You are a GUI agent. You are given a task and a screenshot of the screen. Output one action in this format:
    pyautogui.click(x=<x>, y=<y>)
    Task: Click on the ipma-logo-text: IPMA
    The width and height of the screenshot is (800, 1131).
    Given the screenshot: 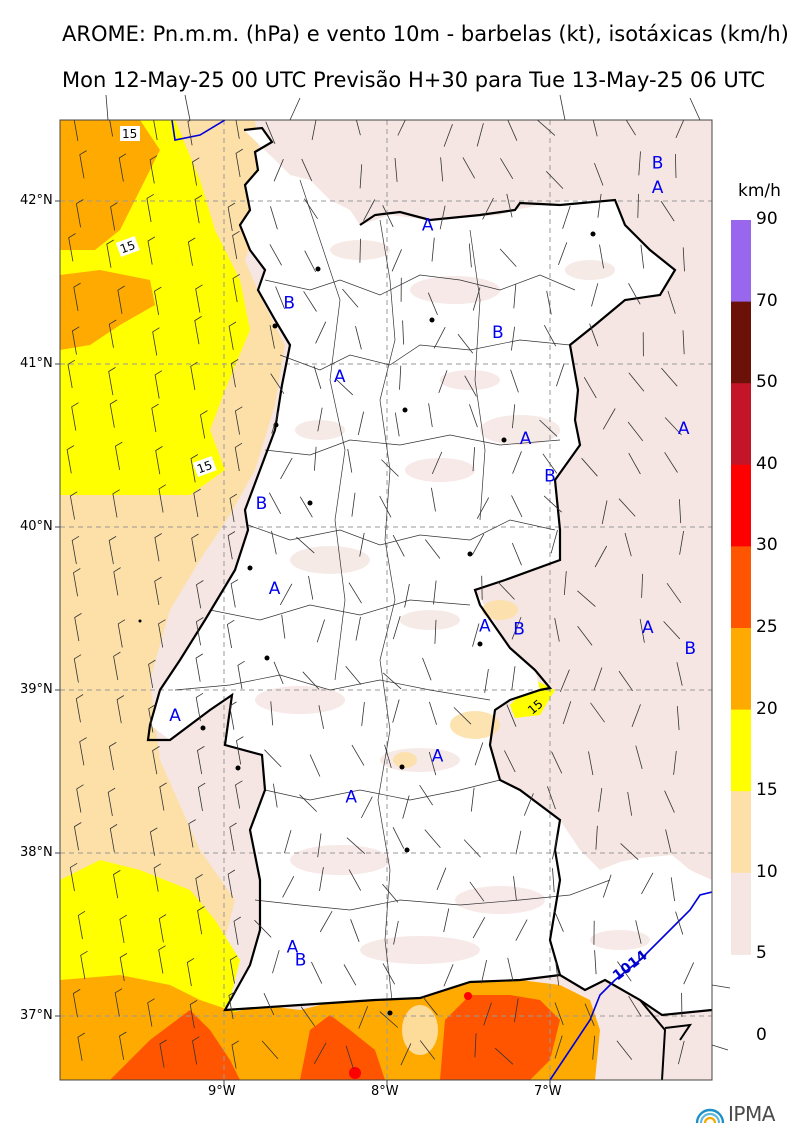 What is the action you would take?
    pyautogui.click(x=751, y=1114)
    